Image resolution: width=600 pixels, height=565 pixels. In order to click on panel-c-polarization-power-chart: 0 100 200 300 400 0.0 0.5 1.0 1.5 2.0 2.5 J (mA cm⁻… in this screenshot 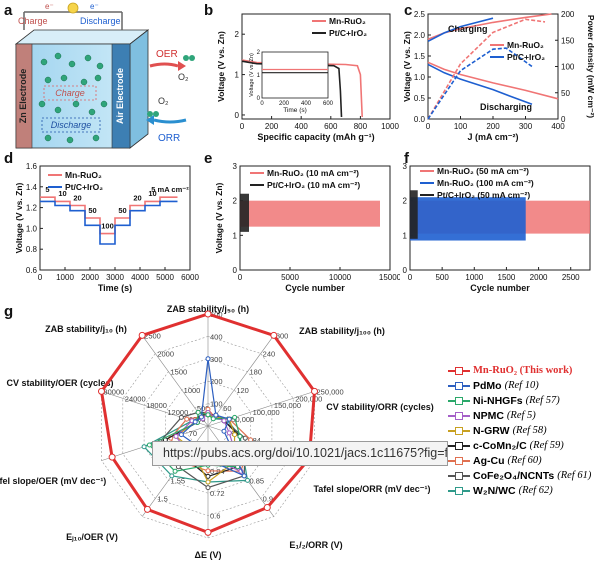, I will do `click(499, 76)`.